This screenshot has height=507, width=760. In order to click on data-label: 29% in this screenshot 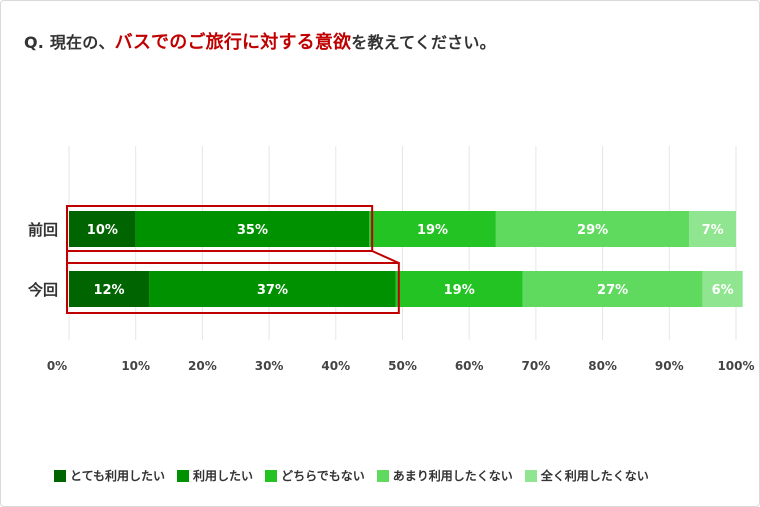, I will do `click(592, 230)`.